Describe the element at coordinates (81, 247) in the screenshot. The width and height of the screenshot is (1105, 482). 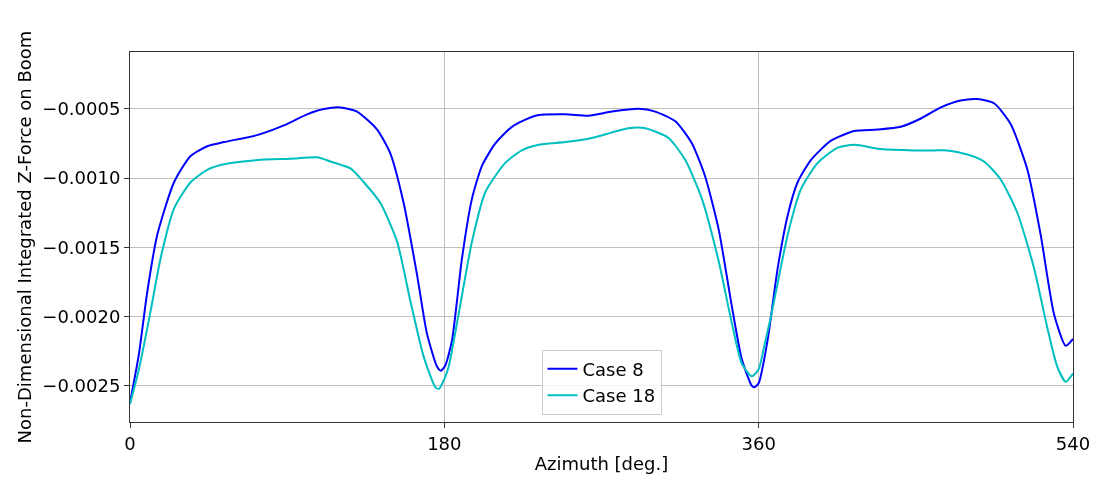
I see `y-tick-label: −0.0015` at that location.